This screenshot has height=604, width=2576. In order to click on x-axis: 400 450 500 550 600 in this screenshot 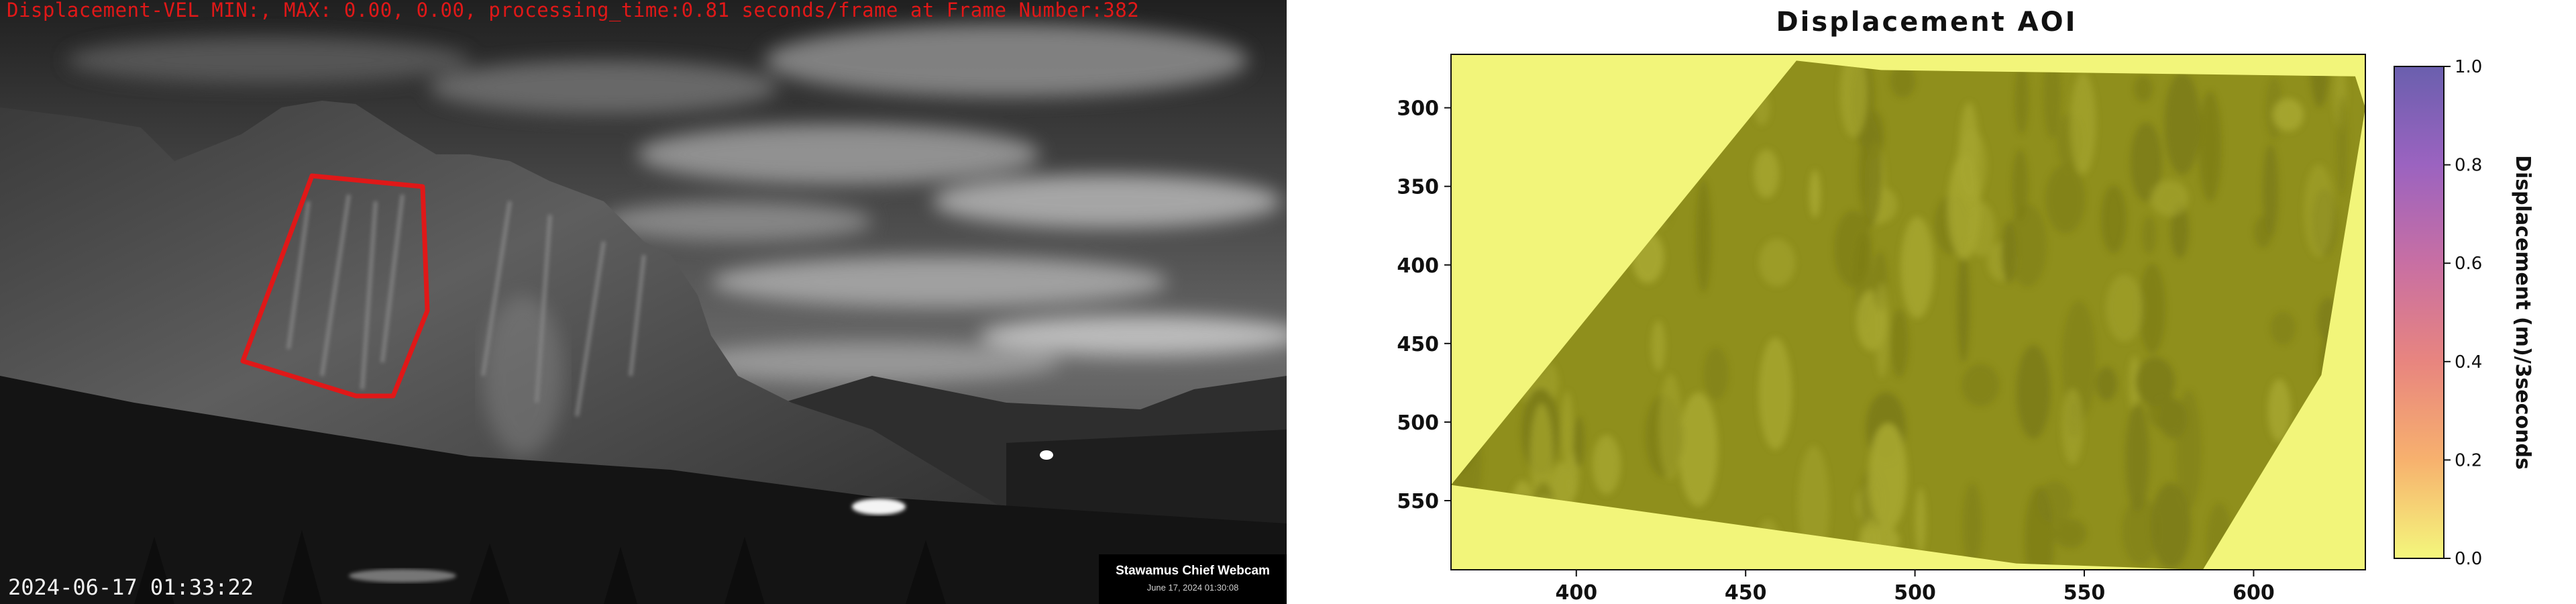, I will do `click(1914, 587)`.